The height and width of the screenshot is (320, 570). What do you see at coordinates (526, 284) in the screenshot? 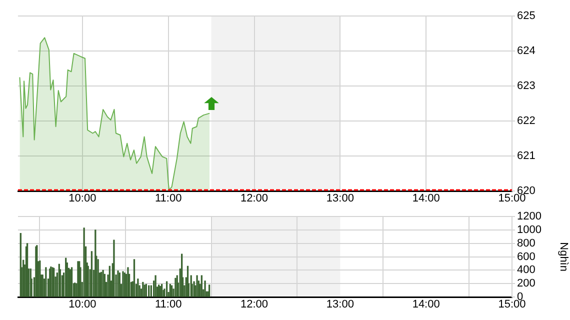
I see `y-tick-label: 200` at bounding box center [526, 284].